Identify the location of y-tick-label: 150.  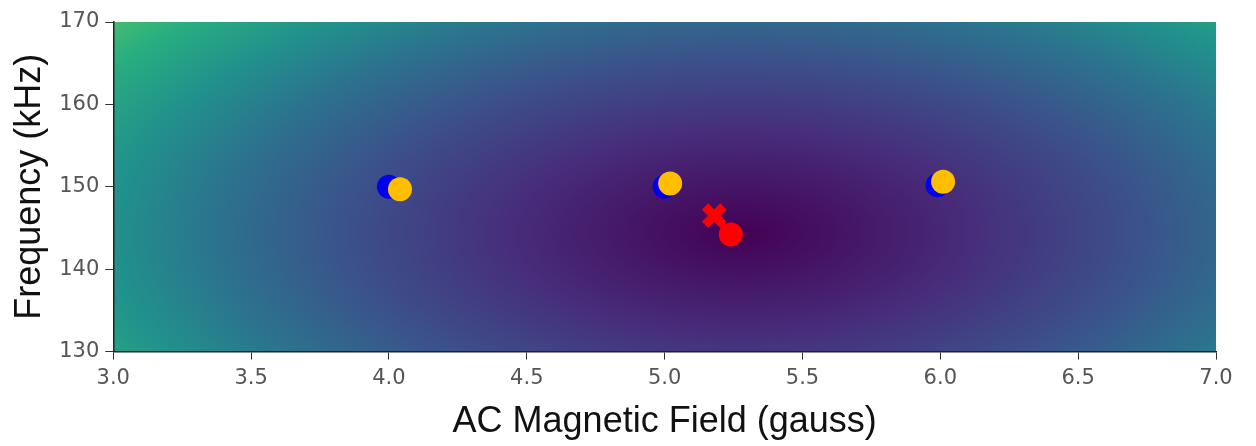
(79, 185).